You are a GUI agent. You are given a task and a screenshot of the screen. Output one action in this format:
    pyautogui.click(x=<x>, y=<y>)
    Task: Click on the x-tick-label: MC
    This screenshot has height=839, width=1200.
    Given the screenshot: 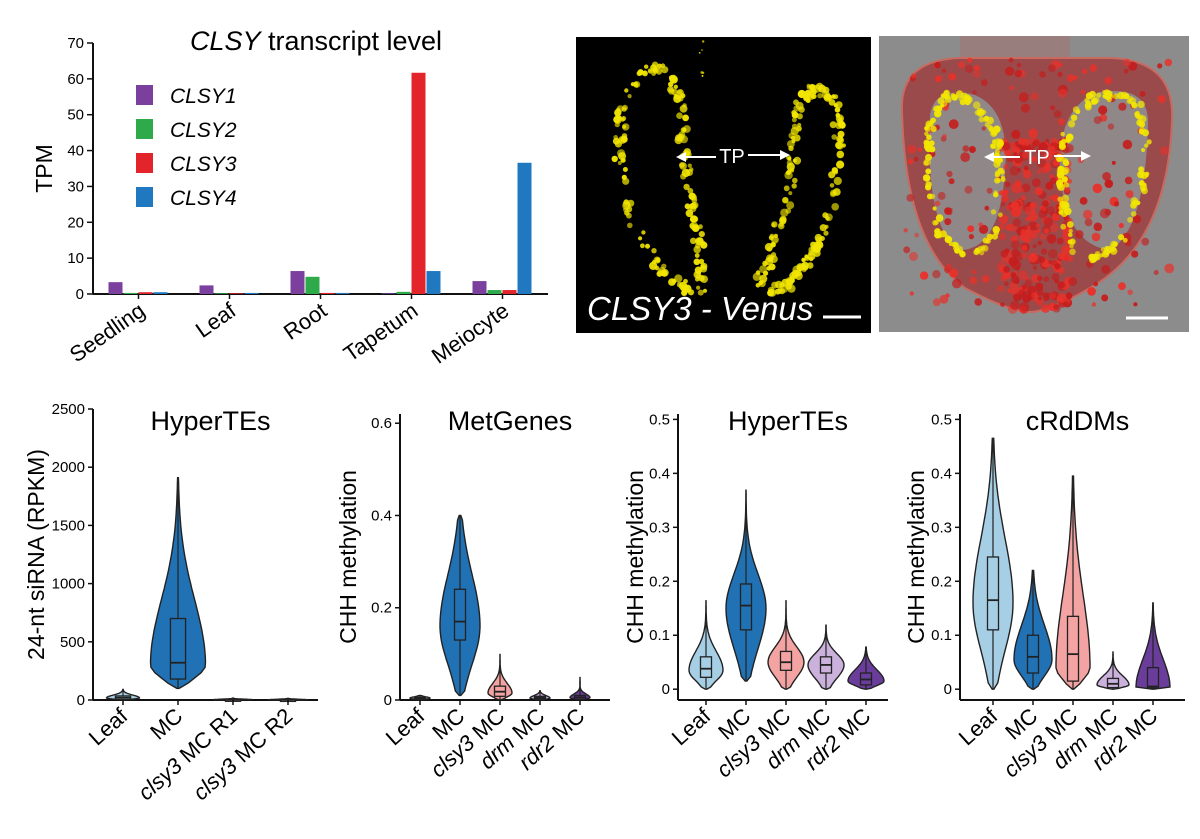 What is the action you would take?
    pyautogui.click(x=166, y=724)
    